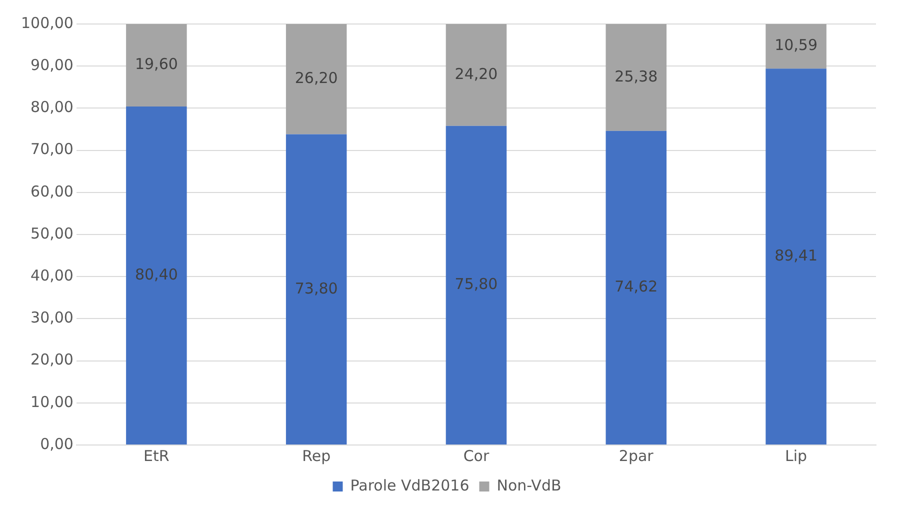 The image size is (904, 518). I want to click on x-tick-label: 2par, so click(636, 455).